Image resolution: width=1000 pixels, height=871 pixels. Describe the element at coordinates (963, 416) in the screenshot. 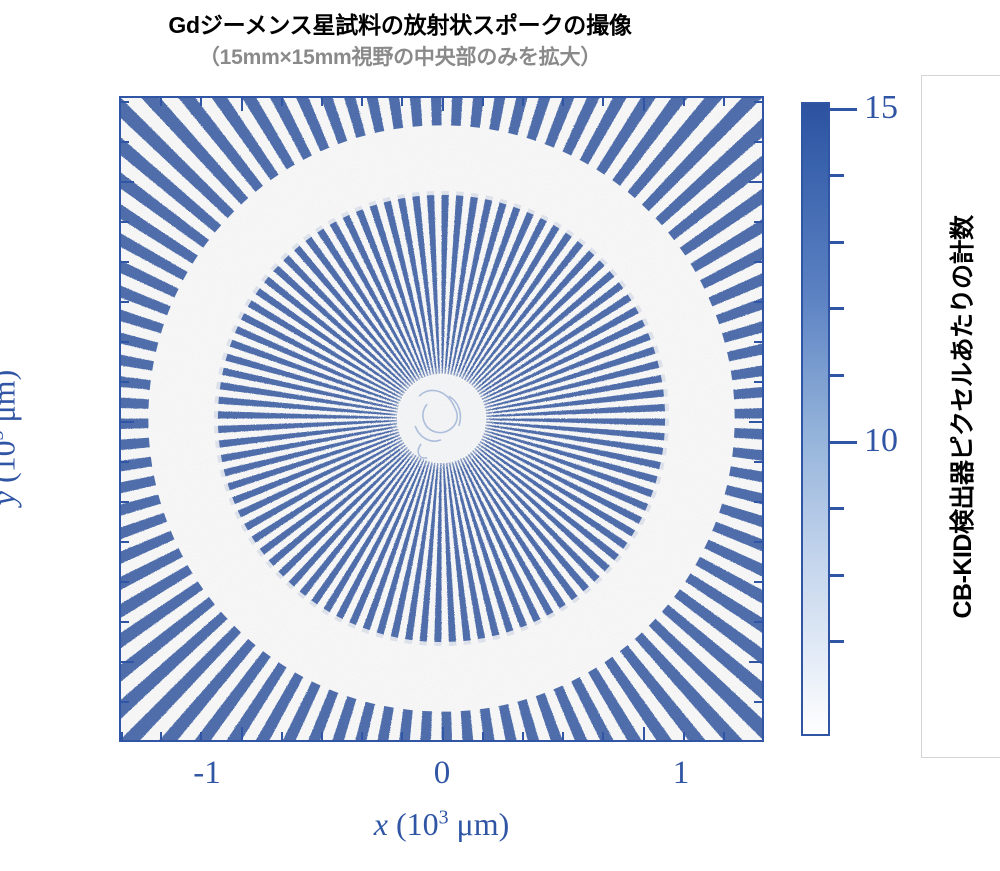

I see `colorbar-label: CB-KID検出器ピクセルあたりの計数` at that location.